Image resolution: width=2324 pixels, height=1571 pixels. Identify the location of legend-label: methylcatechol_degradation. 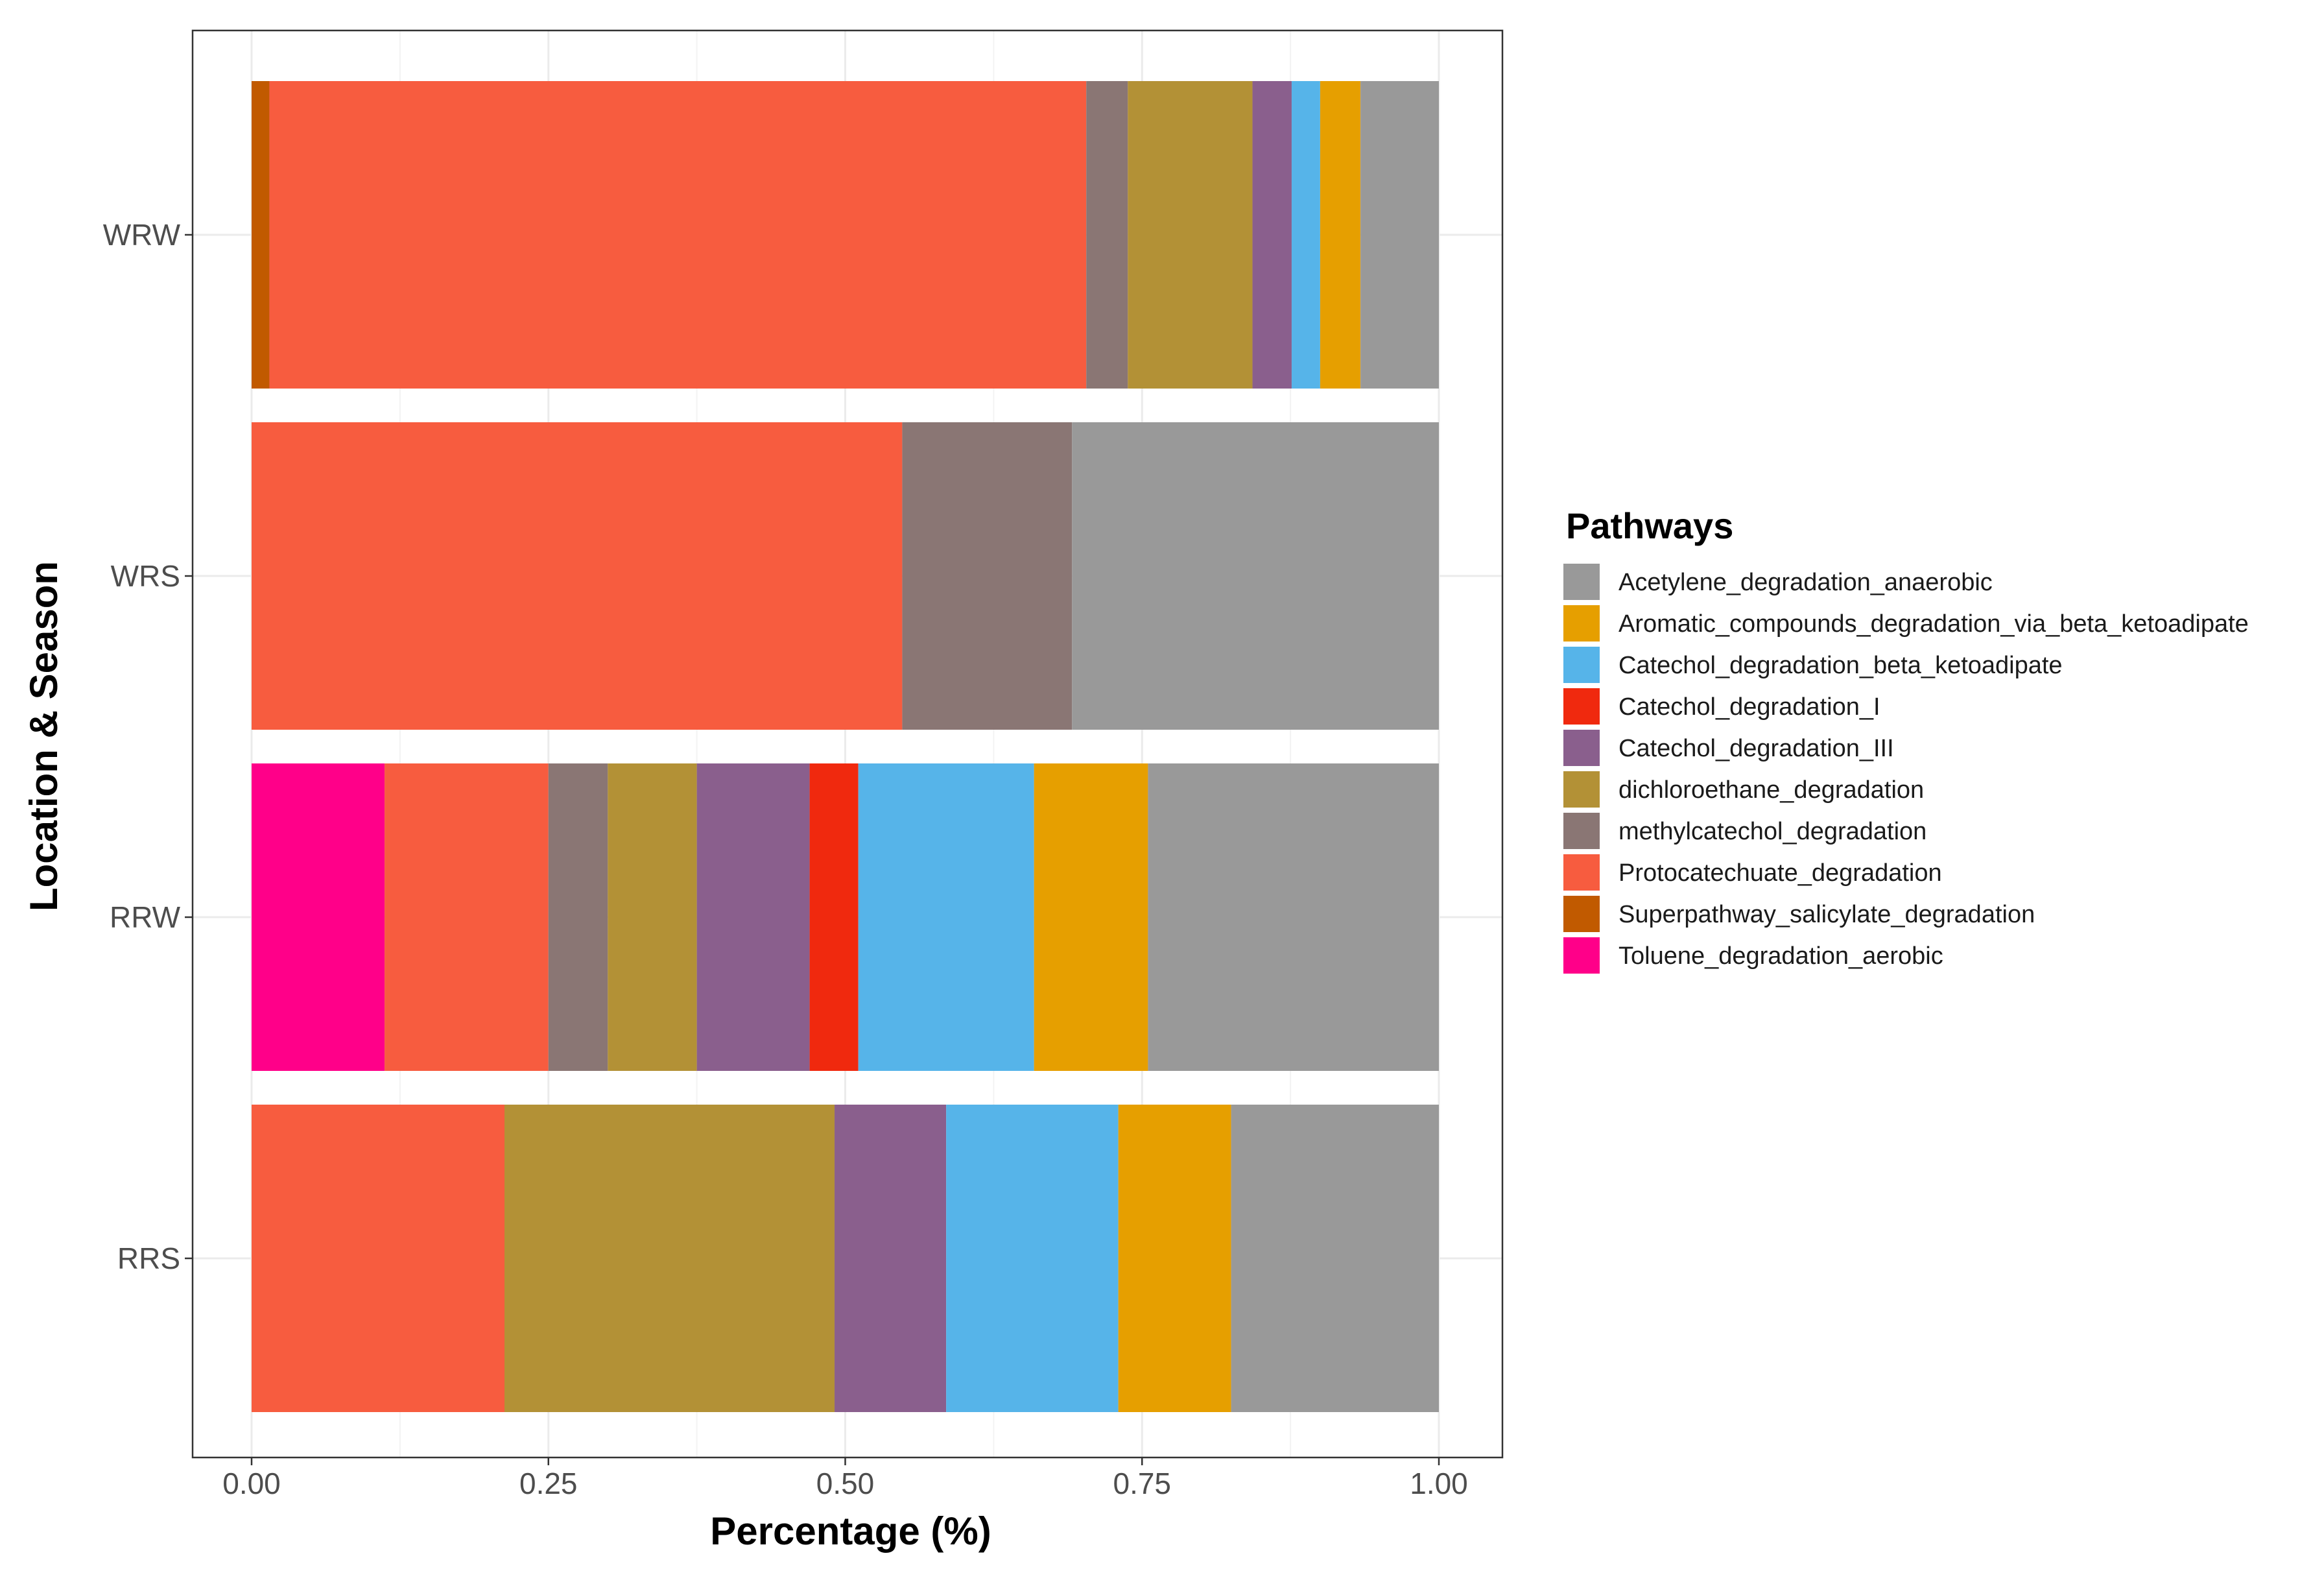
(1773, 831).